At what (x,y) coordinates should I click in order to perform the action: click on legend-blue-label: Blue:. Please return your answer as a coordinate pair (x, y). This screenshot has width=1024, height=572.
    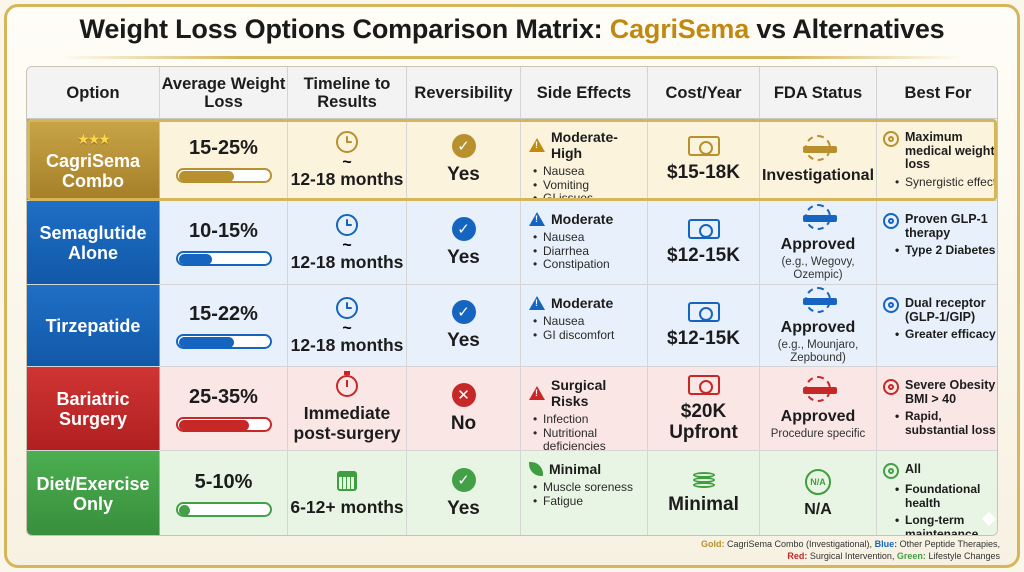
    Looking at the image, I should click on (886, 544).